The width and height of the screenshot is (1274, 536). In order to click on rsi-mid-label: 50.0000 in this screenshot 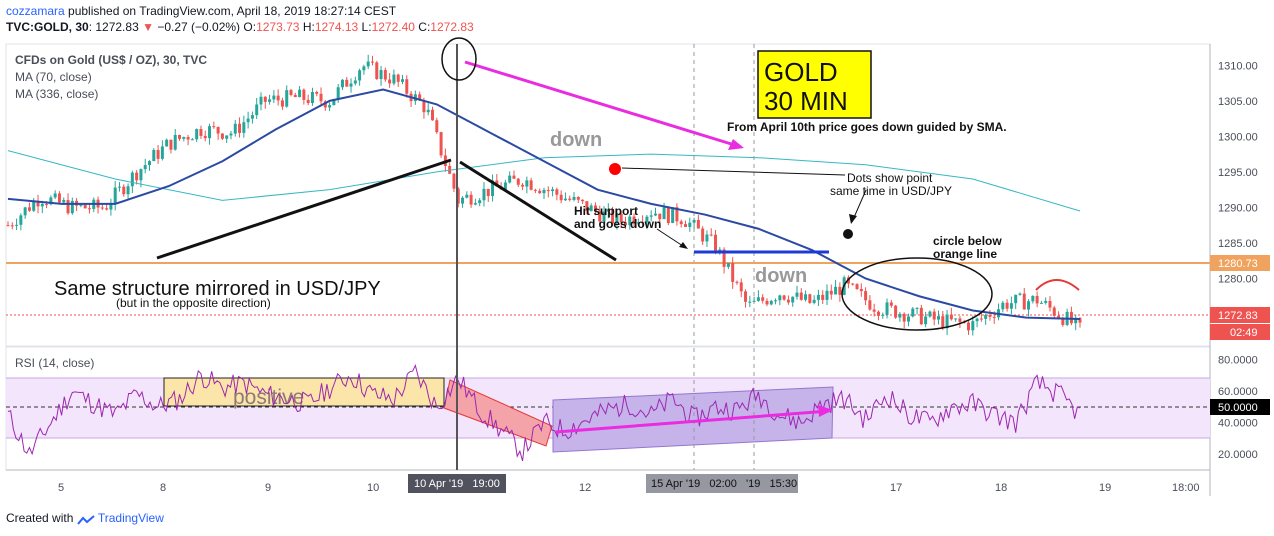, I will do `click(1238, 408)`.